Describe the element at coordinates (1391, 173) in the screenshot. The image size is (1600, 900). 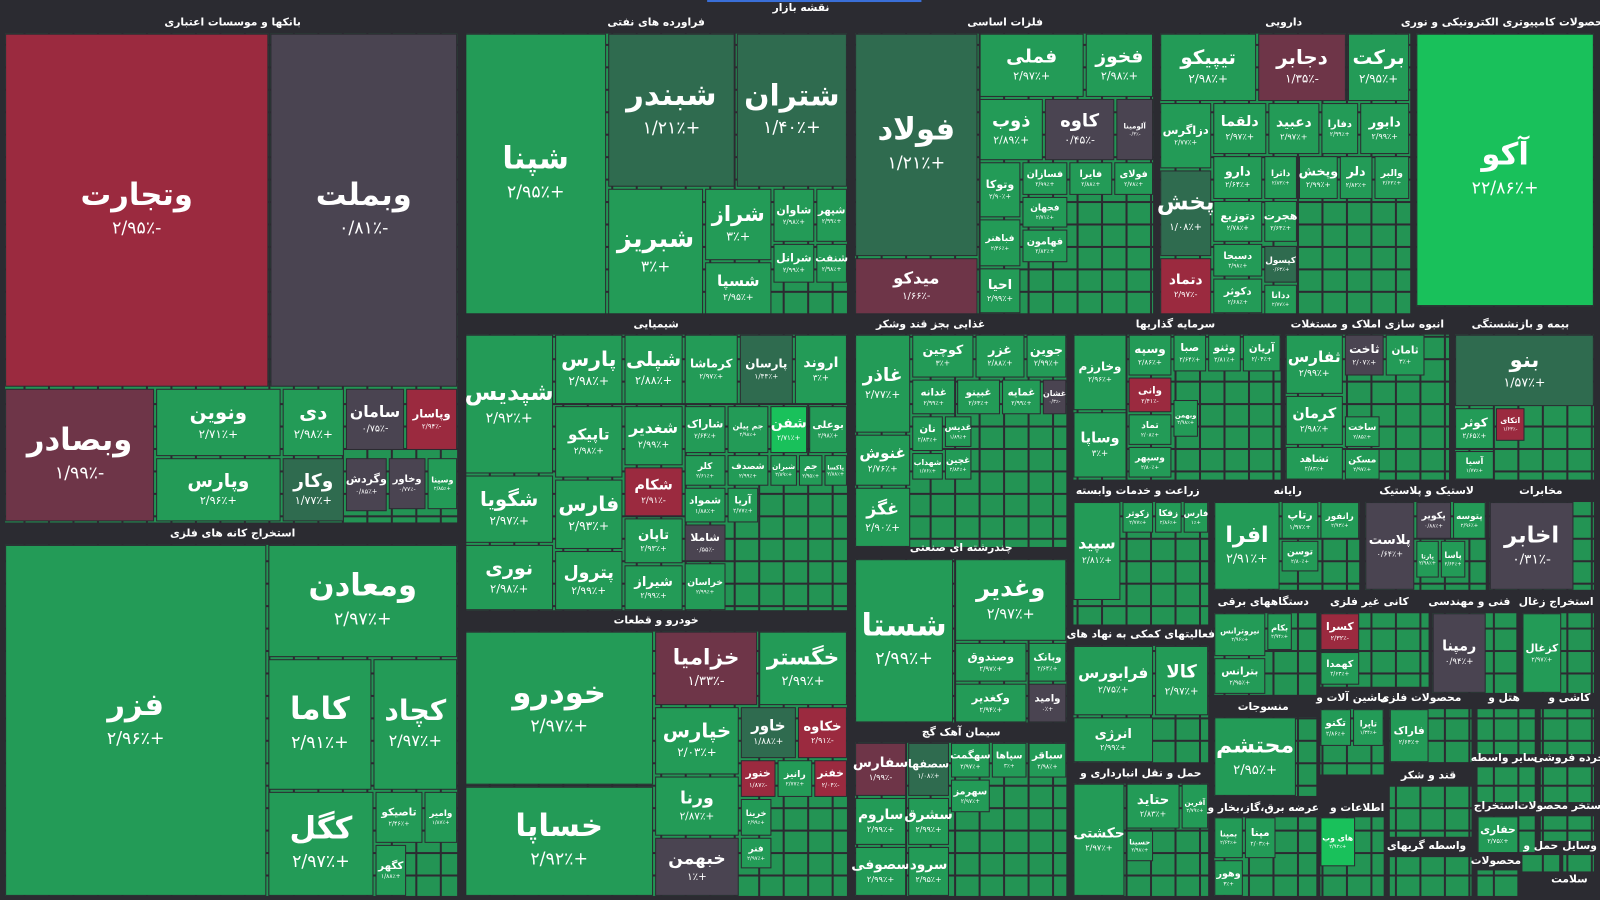
I see `stock-symbol: والبر` at that location.